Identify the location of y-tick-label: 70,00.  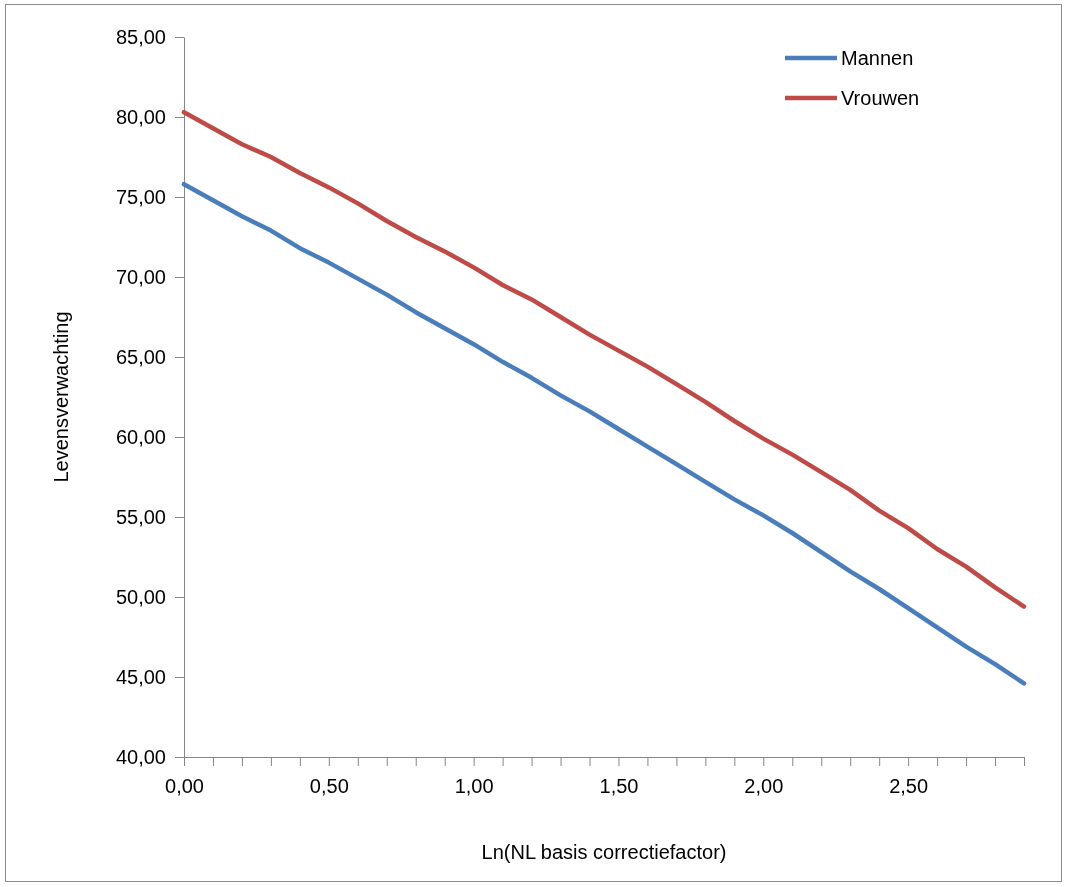
(140, 276).